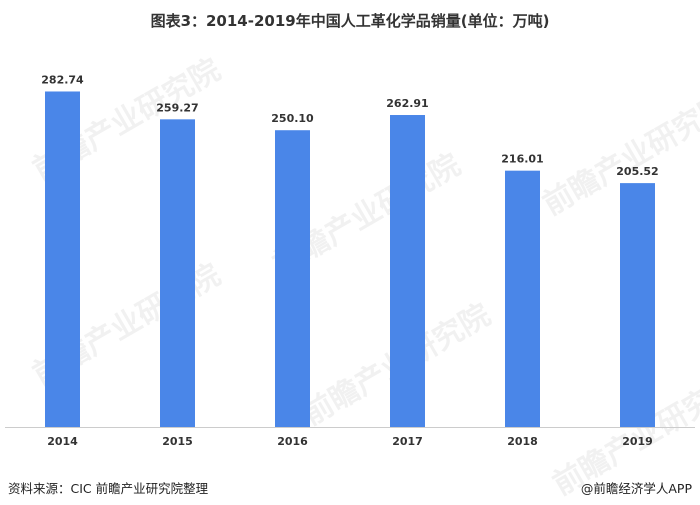 This screenshot has height=505, width=700. I want to click on x-tick-2014: 2014, so click(62, 441).